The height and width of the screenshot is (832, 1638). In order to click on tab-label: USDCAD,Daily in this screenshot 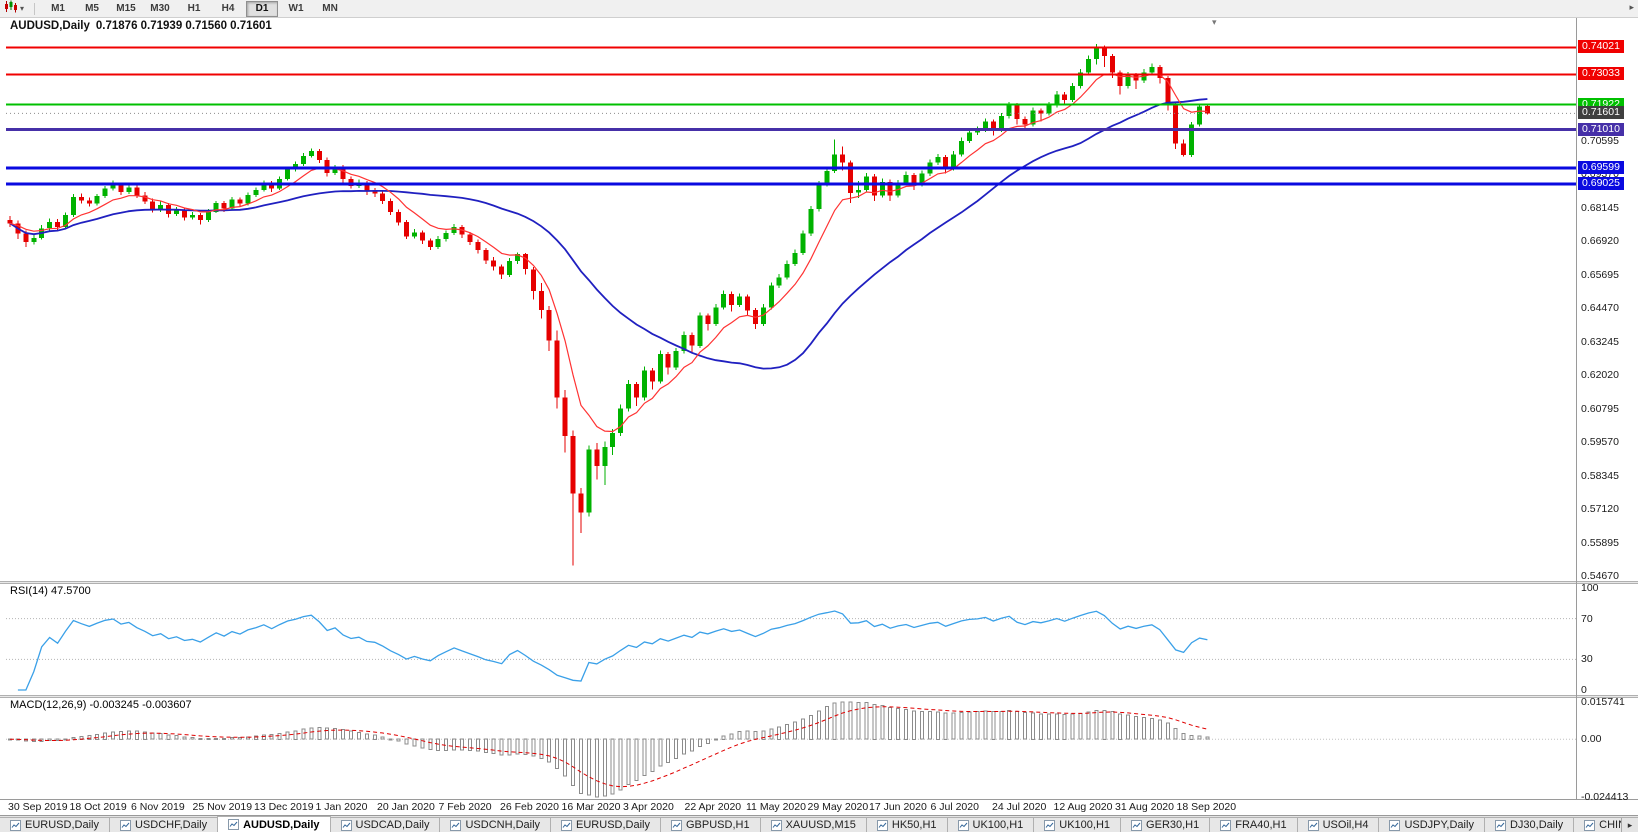, I will do `click(392, 825)`.